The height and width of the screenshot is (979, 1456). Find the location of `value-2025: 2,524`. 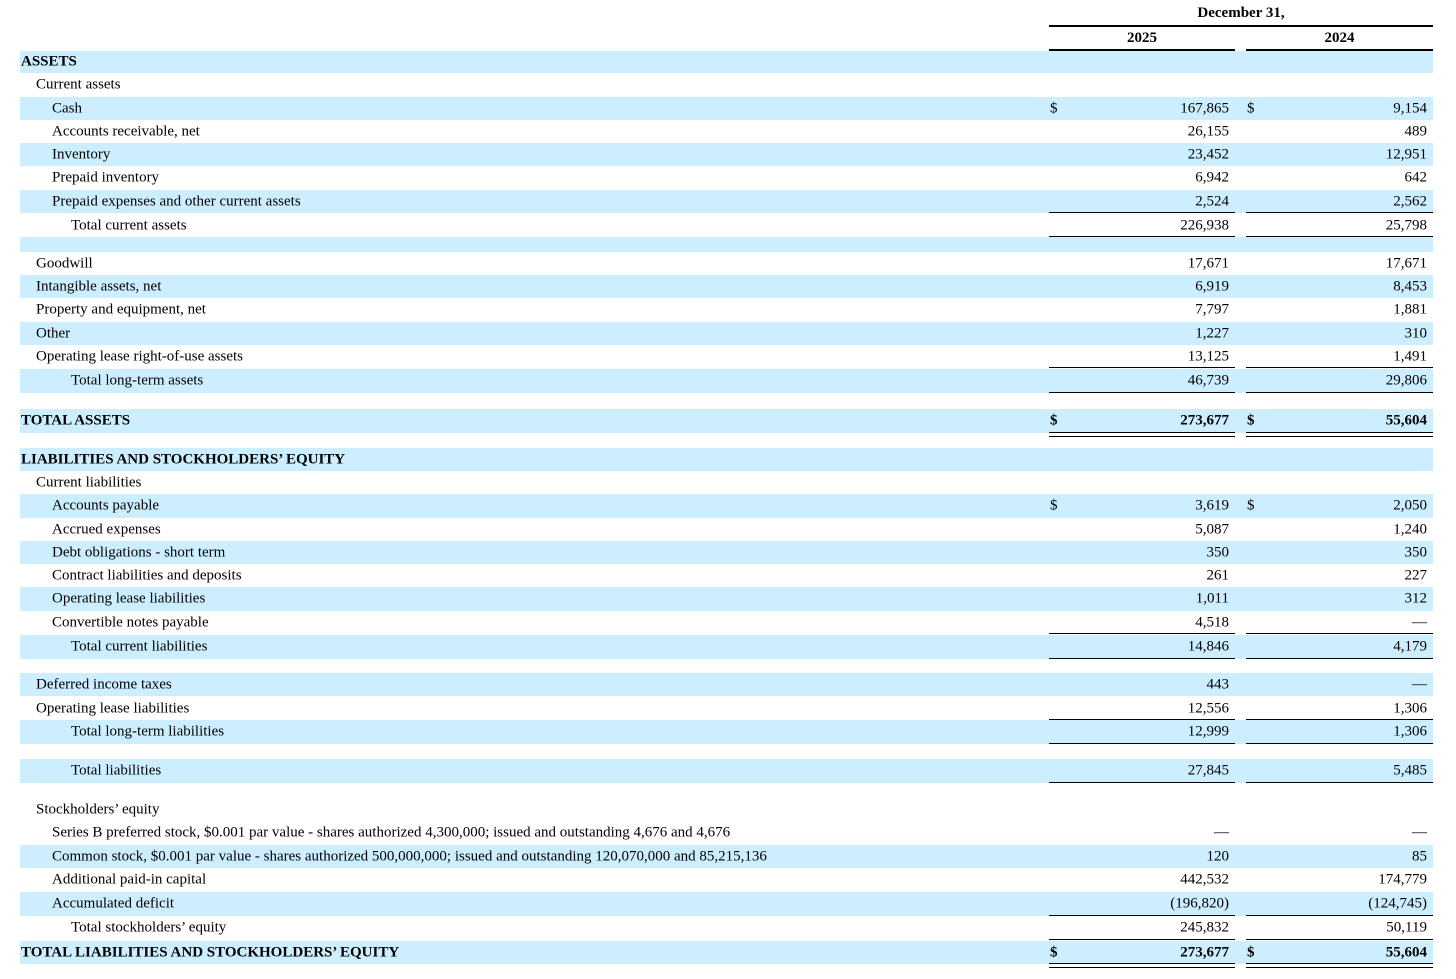

value-2025: 2,524 is located at coordinates (1212, 201).